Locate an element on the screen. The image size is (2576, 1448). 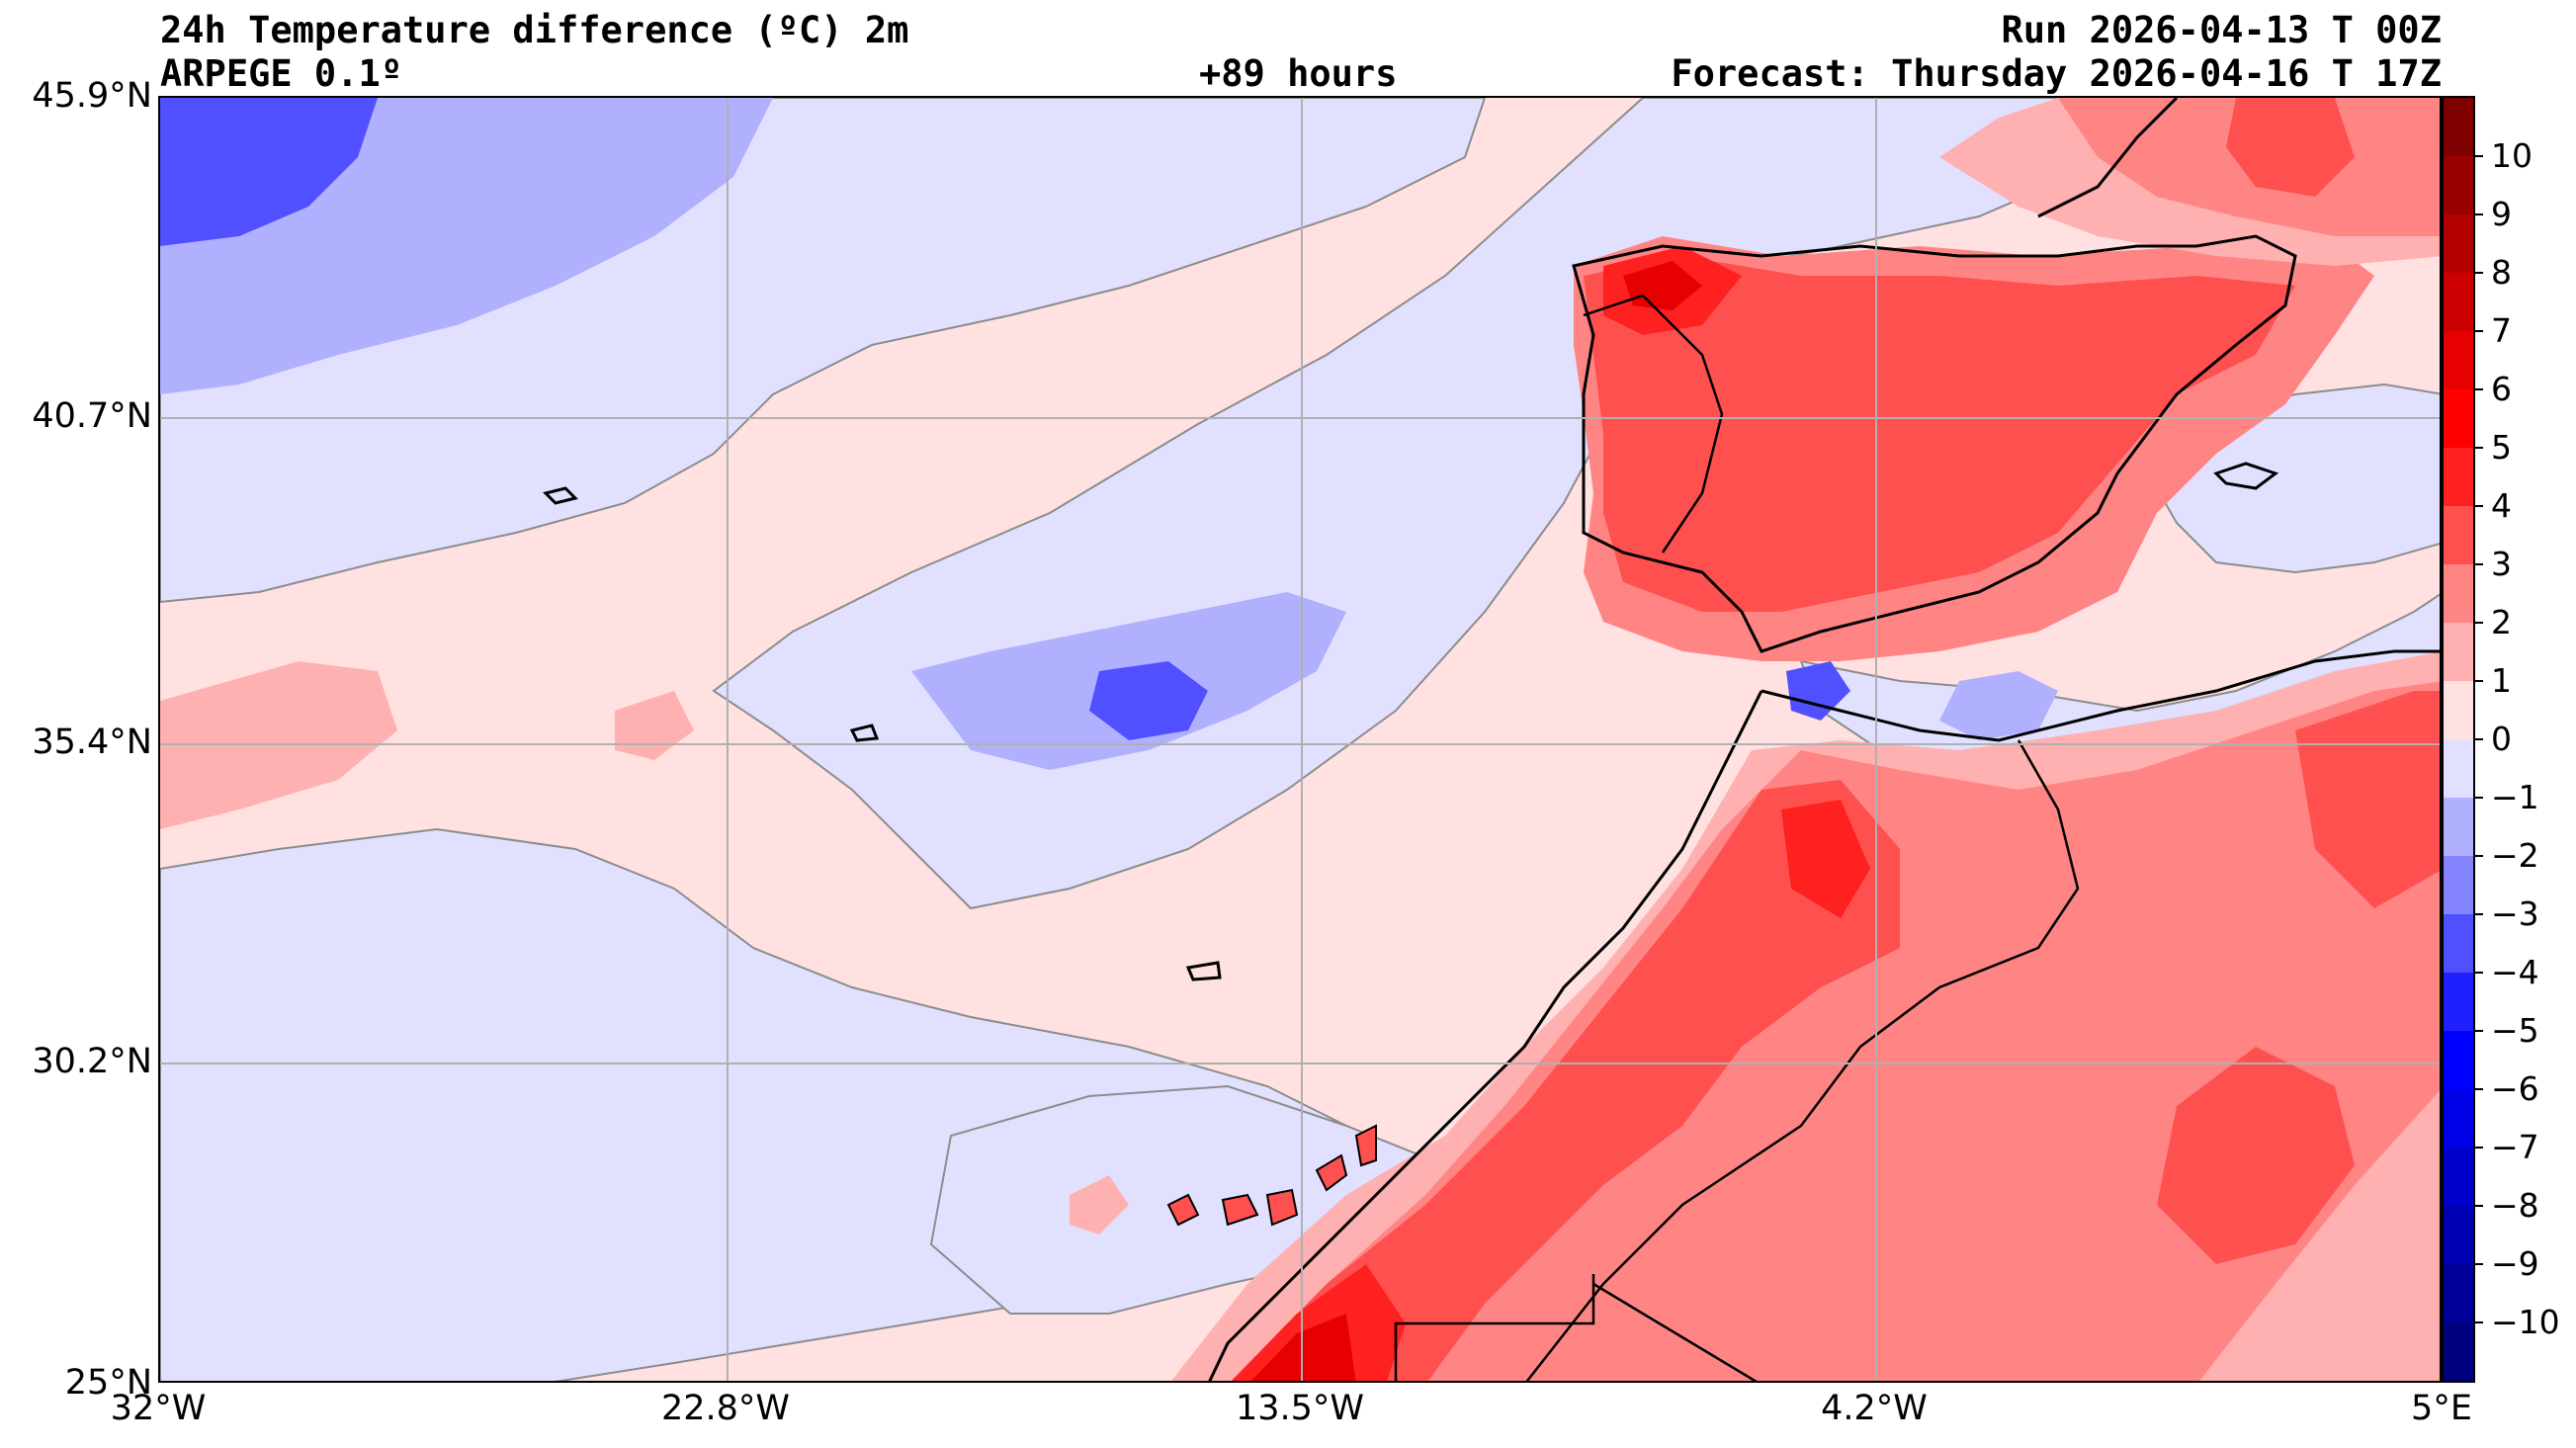
lat-label-45-9: 45.9°N is located at coordinates (92, 96).